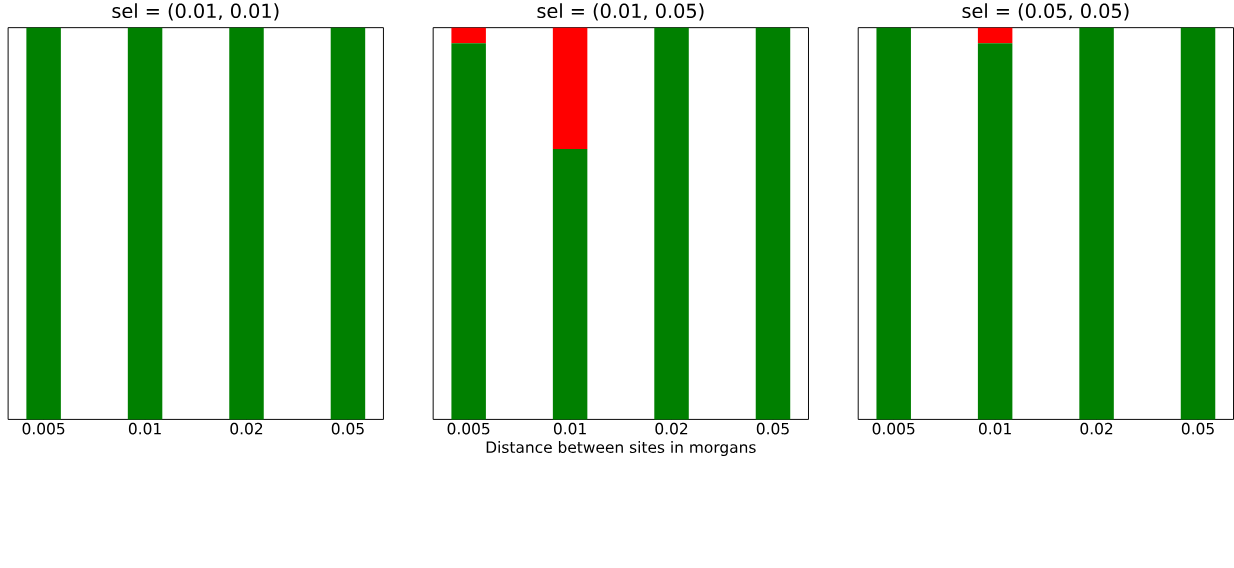 The width and height of the screenshot is (1234, 568). What do you see at coordinates (620, 12) in the screenshot?
I see `chart-title: sel = (0.01, 0.05)` at bounding box center [620, 12].